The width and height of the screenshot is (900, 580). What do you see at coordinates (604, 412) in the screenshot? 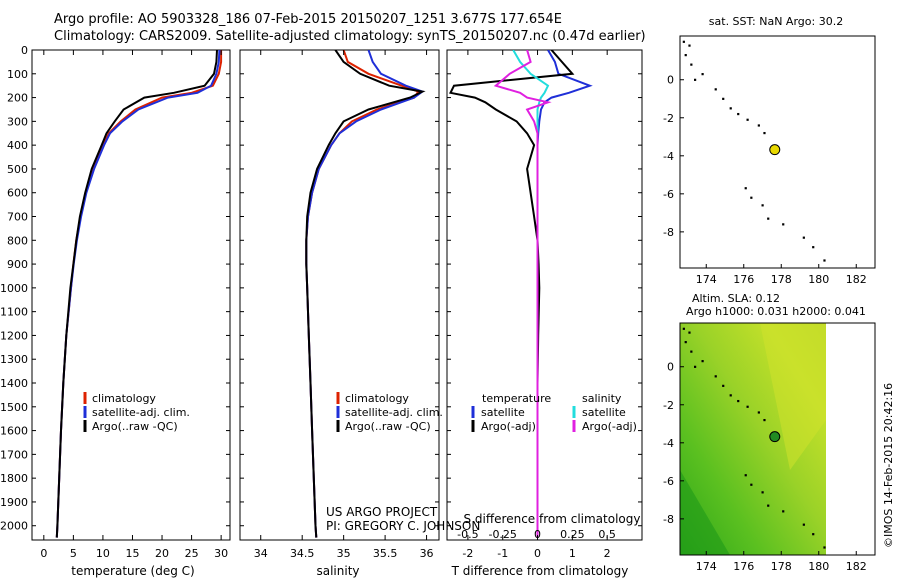
I see `legend-label-s-satellite: satellite` at bounding box center [604, 412].